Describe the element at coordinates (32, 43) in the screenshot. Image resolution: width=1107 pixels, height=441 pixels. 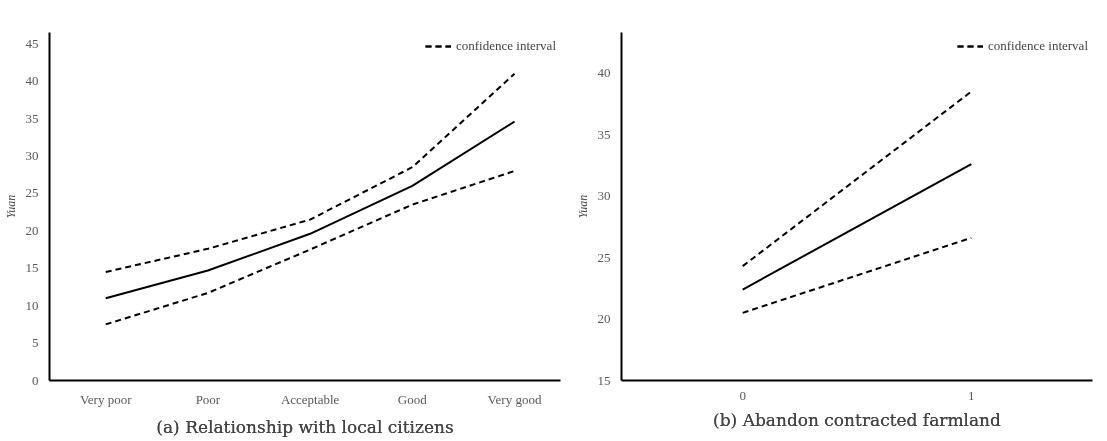
I see `y-tick-label: 45` at that location.